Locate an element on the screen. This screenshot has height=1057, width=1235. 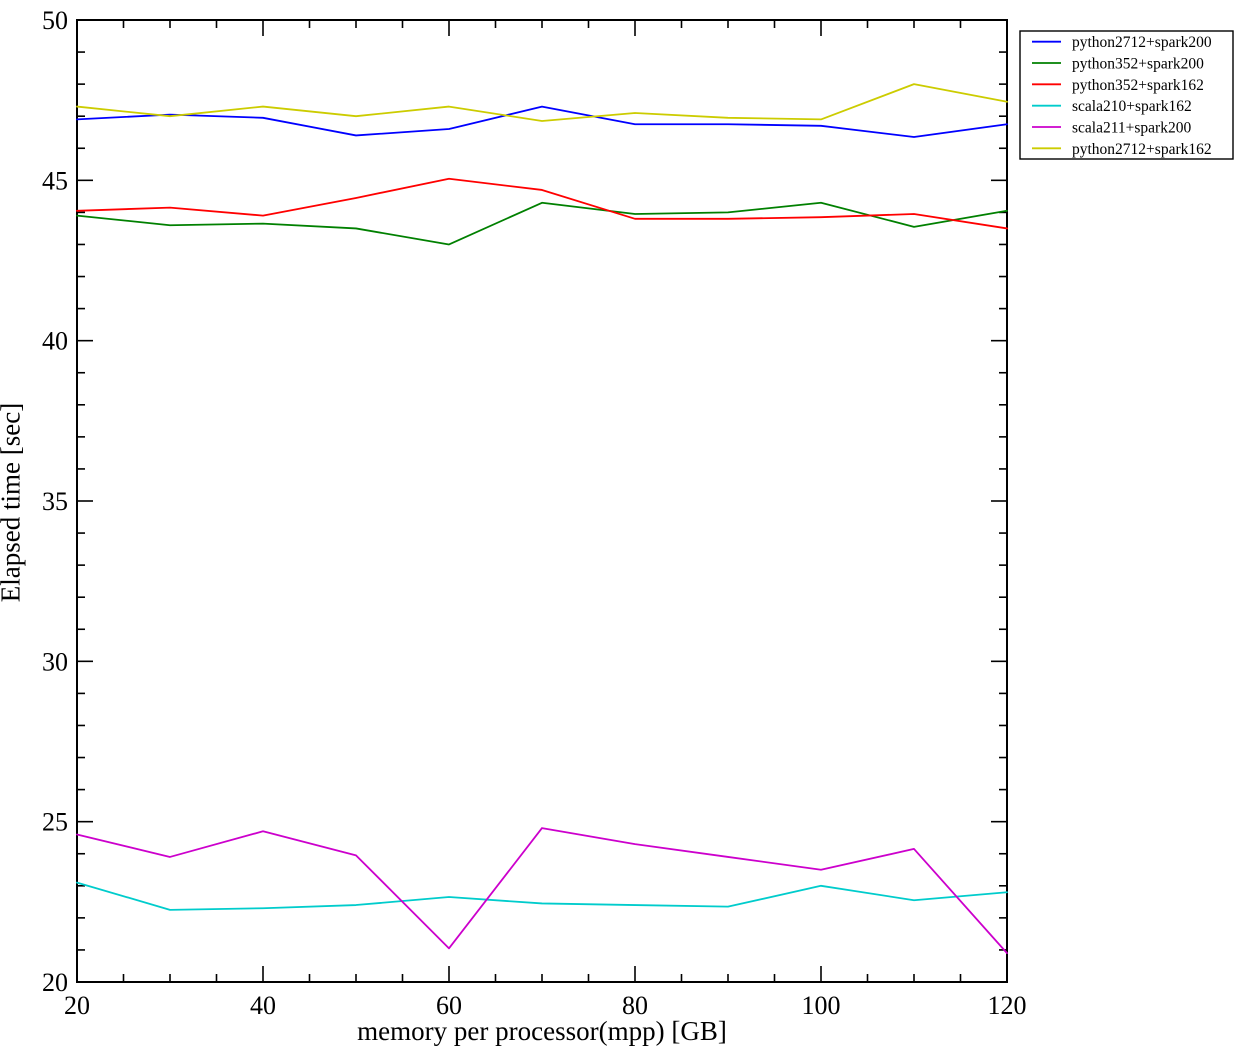
x-tick-label: 100 is located at coordinates (821, 1005).